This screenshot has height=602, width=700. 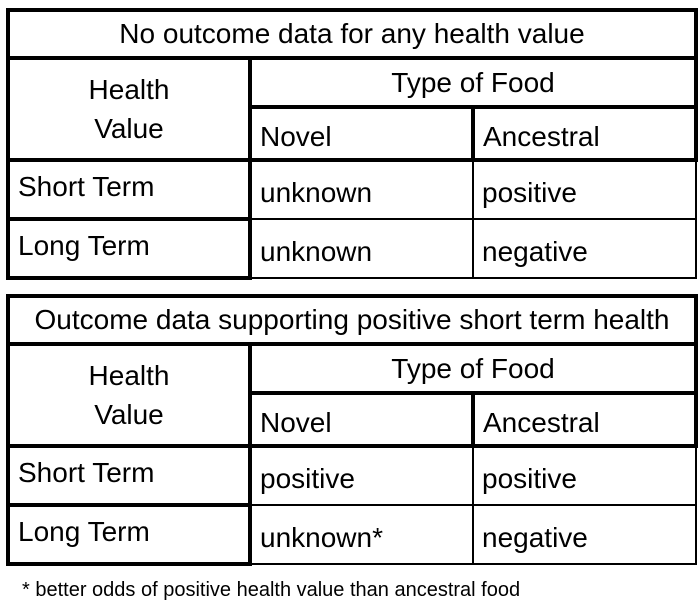 I want to click on title-row: No outcome data for any health value, so click(x=352, y=34).